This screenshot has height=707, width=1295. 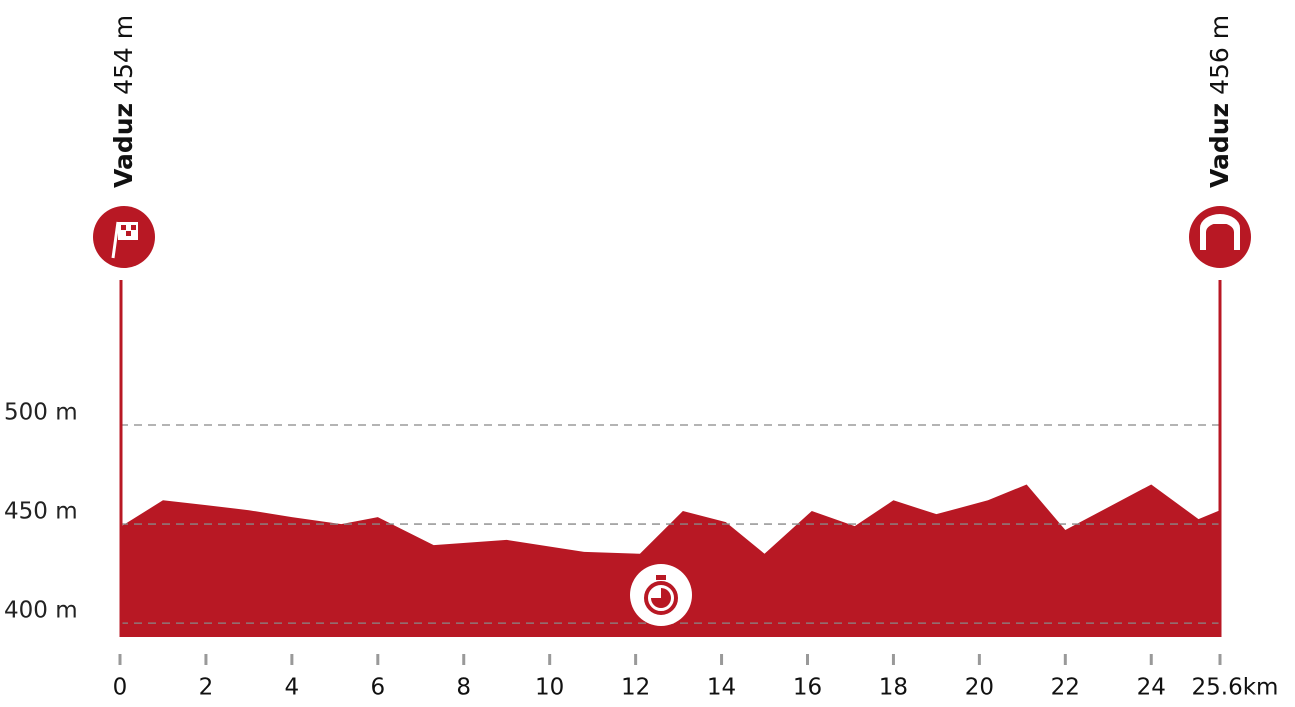 What do you see at coordinates (1219, 101) in the screenshot?
I see `finish-annotation: Vaduz 456 m` at bounding box center [1219, 101].